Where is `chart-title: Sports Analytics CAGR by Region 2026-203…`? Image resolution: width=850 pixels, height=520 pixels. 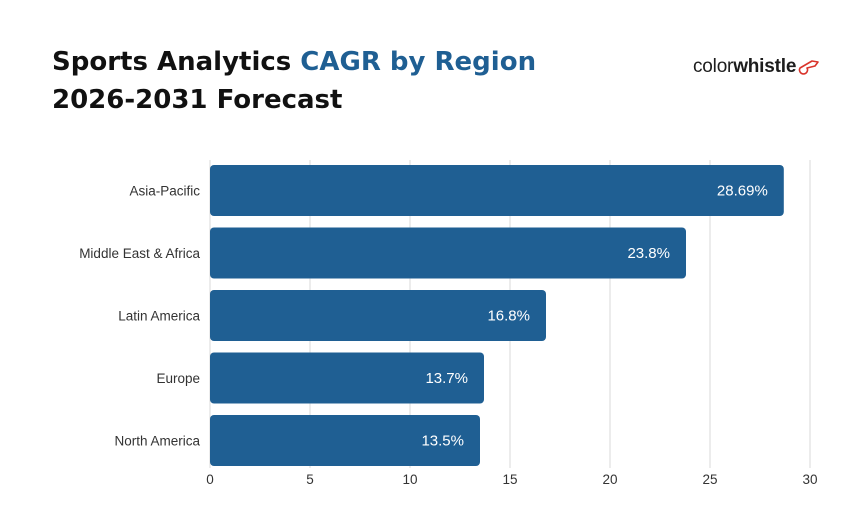 chart-title: Sports Analytics CAGR by Region 2026-203… is located at coordinates (294, 81).